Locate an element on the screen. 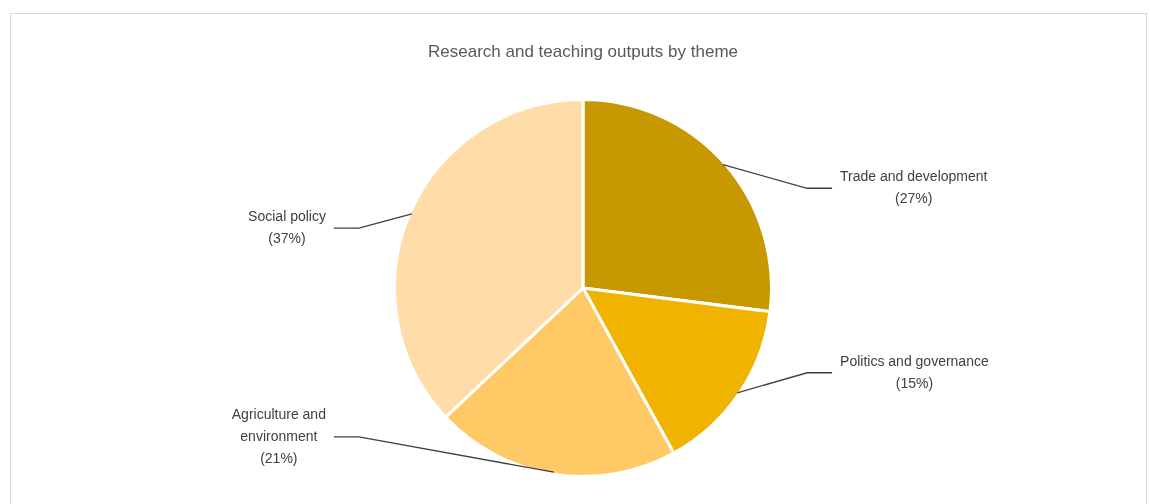 The width and height of the screenshot is (1150, 504). slice-label: Politics and governance is located at coordinates (914, 360).